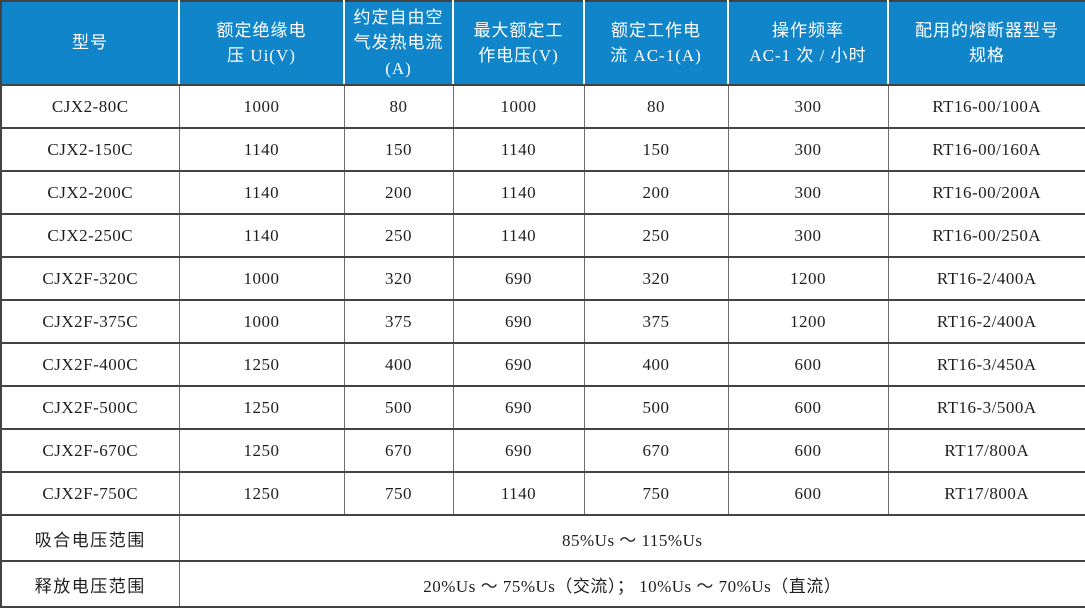 The height and width of the screenshot is (612, 1085). I want to click on model-cell: CJX2F-400C, so click(90, 364).